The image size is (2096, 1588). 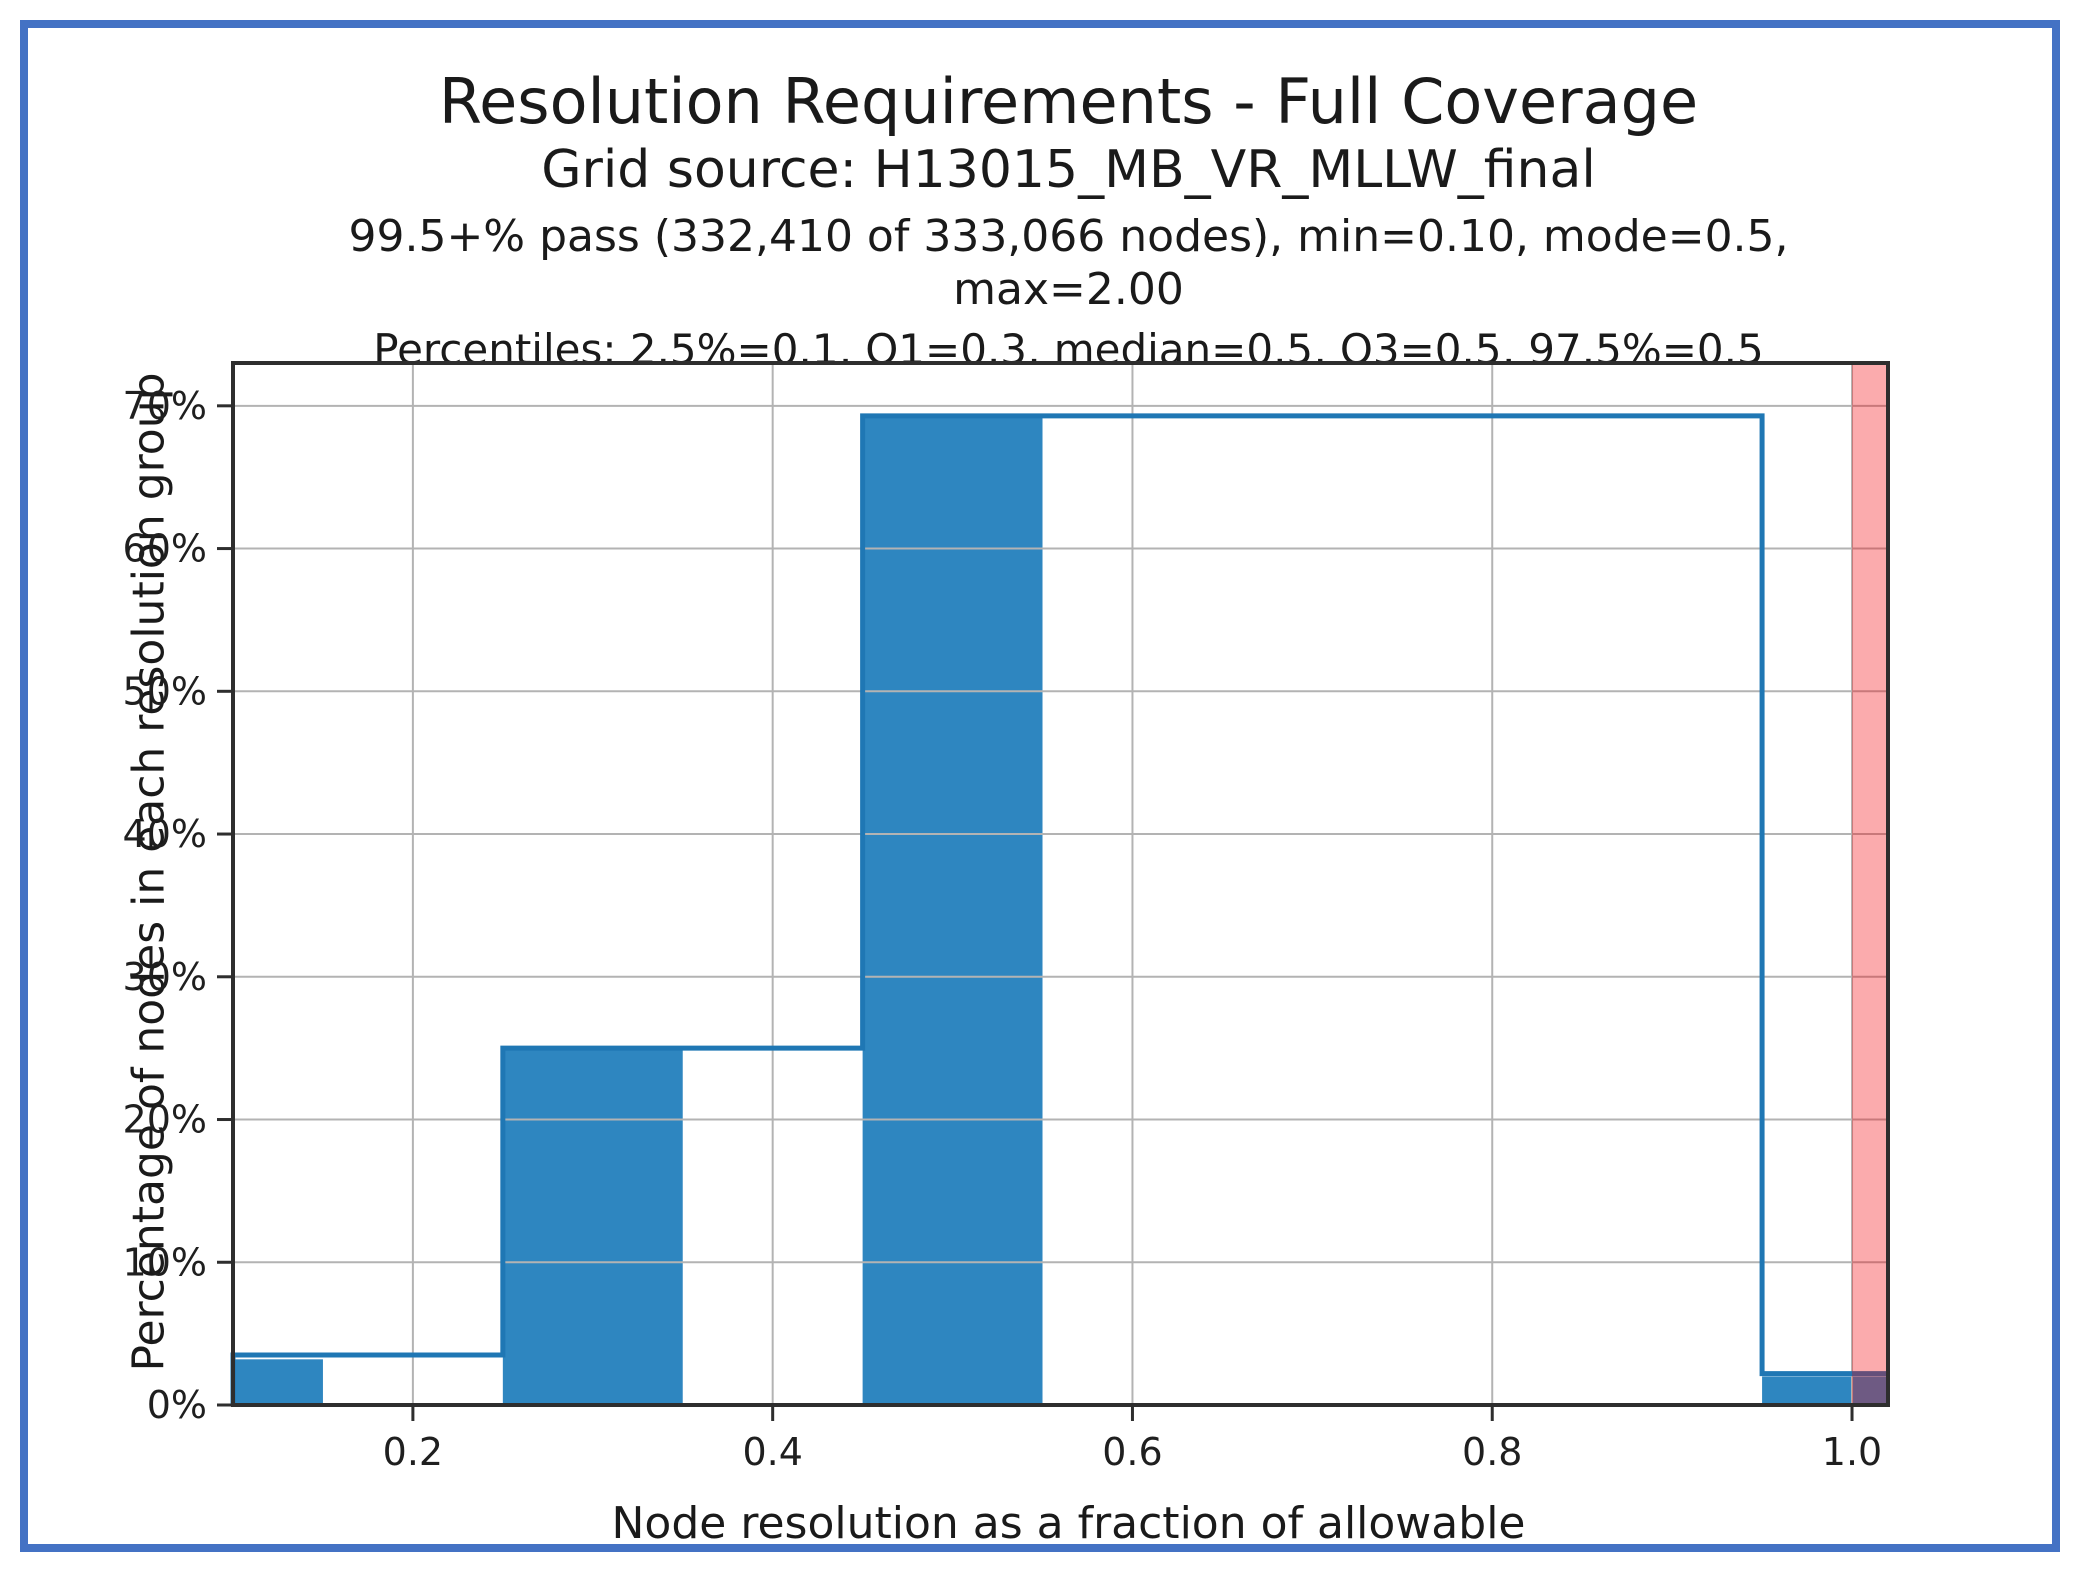 I want to click on x-tick-label: 0.2, so click(x=413, y=1452).